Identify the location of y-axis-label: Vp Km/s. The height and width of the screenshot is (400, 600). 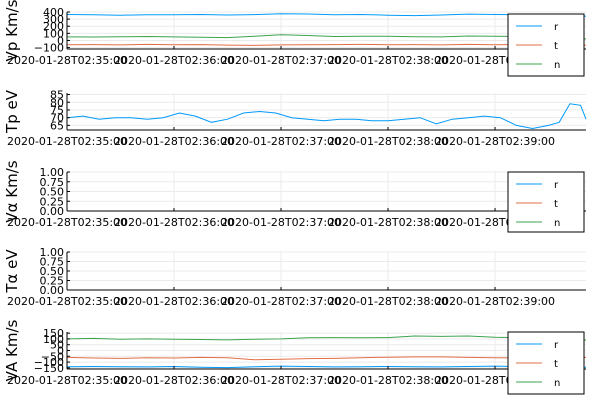
(12, 30).